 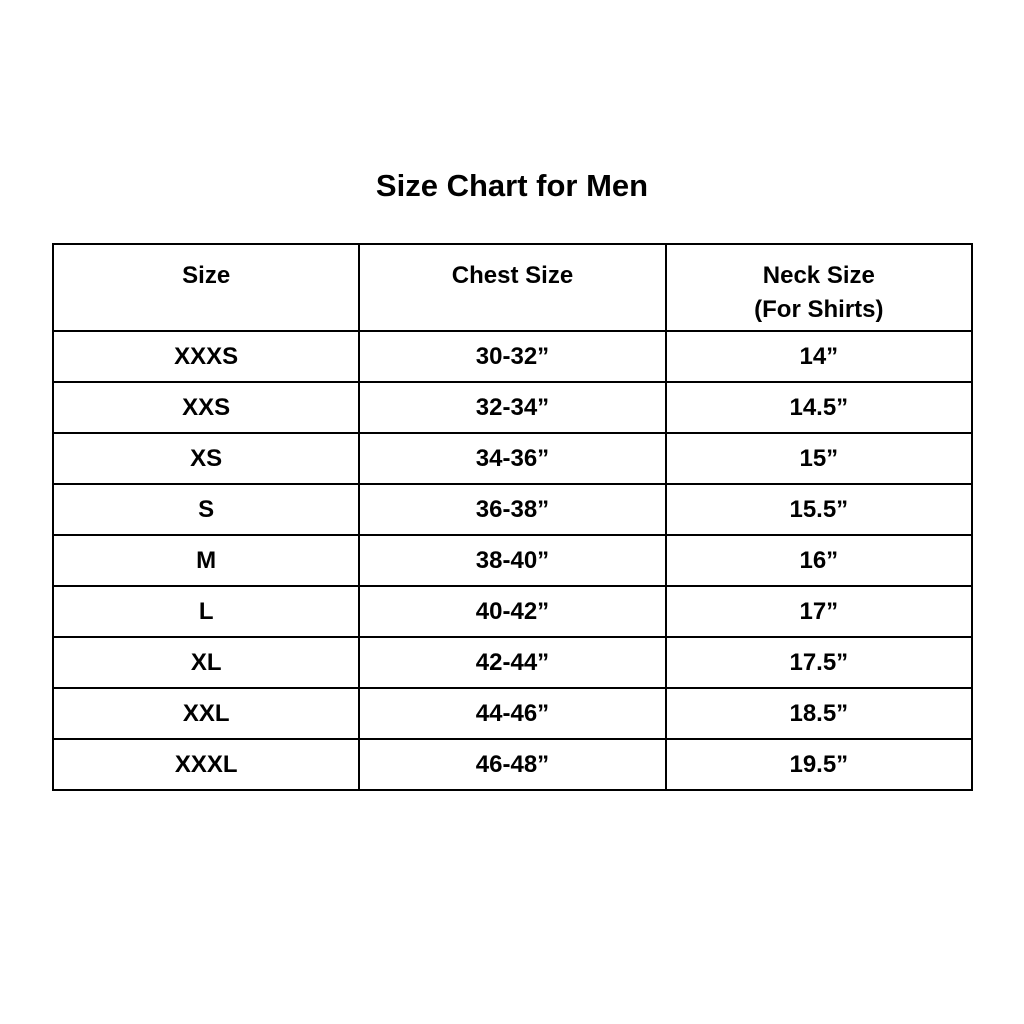 I want to click on page-title: Size Chart for Men, so click(x=512, y=185).